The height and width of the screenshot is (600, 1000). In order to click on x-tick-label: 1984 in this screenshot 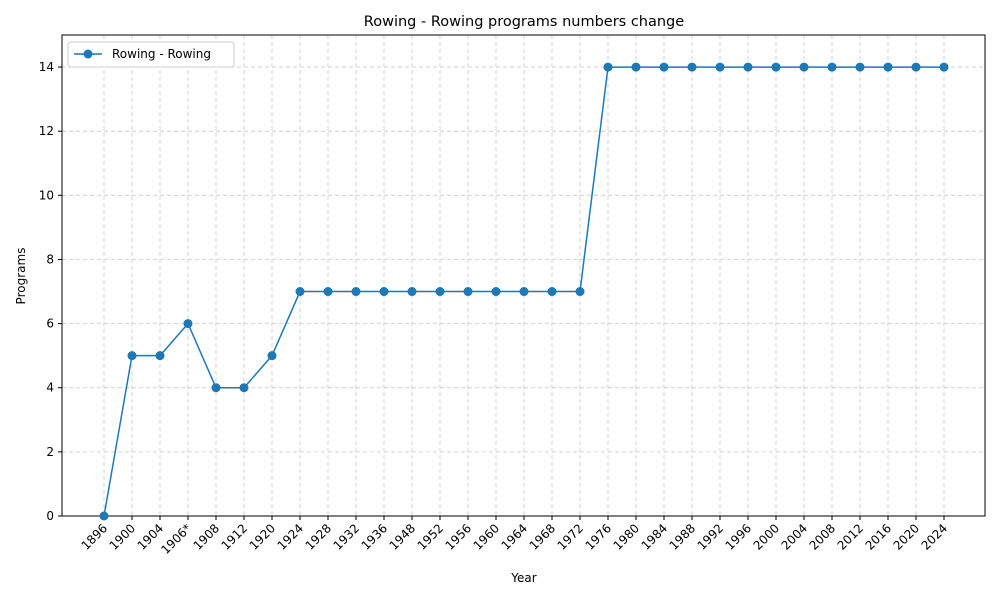, I will do `click(654, 536)`.